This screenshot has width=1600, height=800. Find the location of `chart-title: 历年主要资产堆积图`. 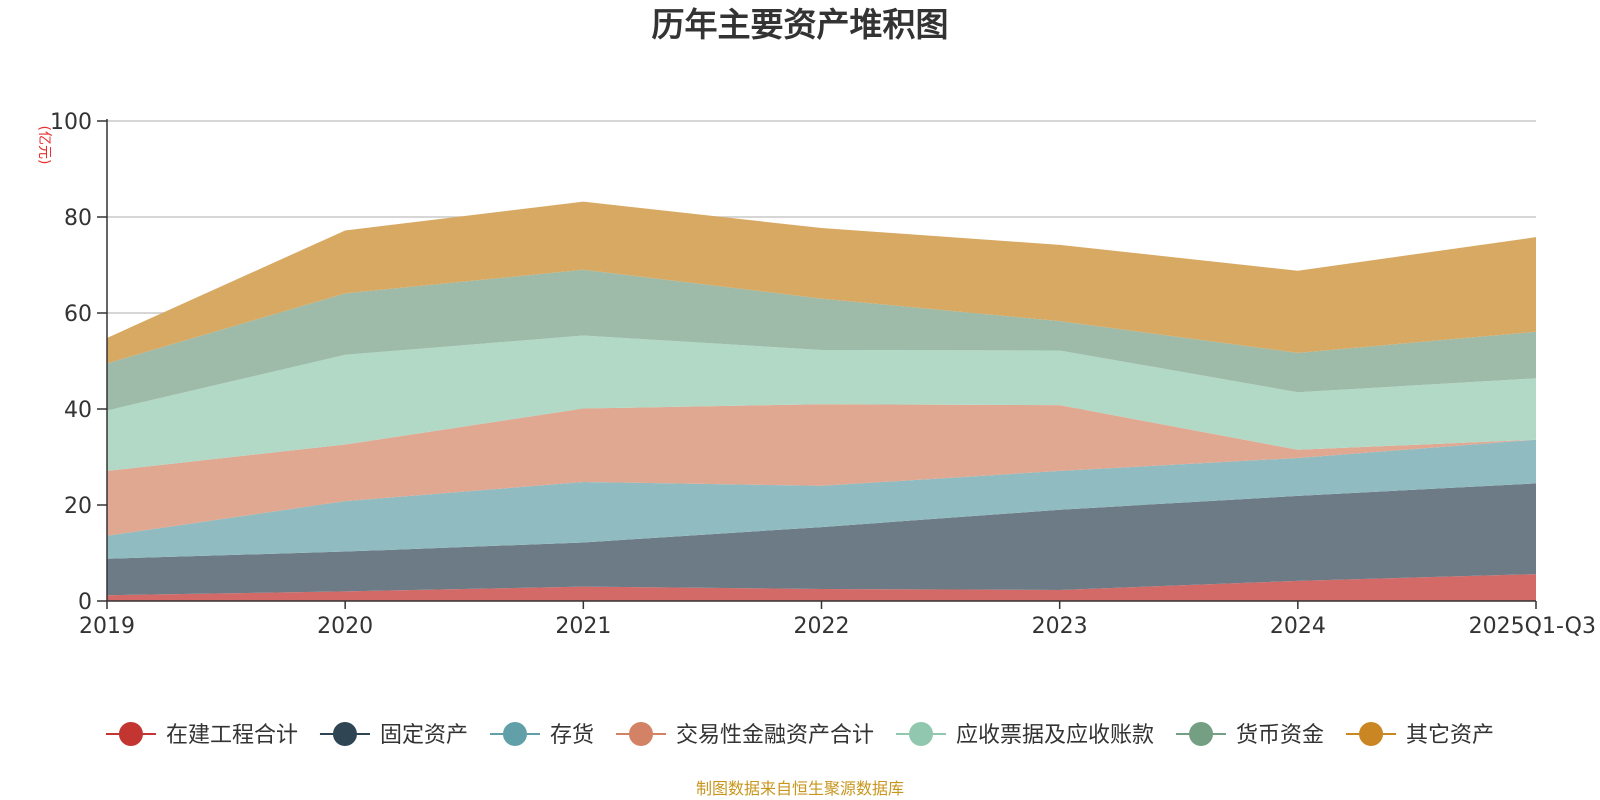

chart-title: 历年主要资产堆积图 is located at coordinates (800, 24).